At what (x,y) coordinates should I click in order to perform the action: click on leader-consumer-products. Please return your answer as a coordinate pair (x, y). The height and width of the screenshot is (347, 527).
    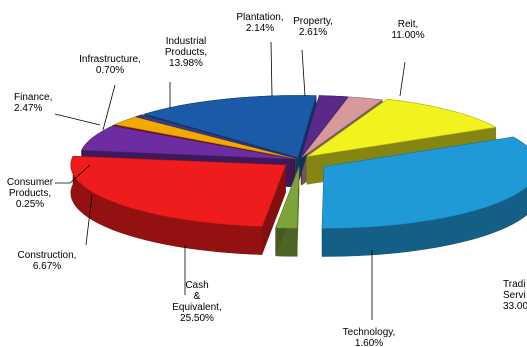
    Looking at the image, I should click on (73, 174).